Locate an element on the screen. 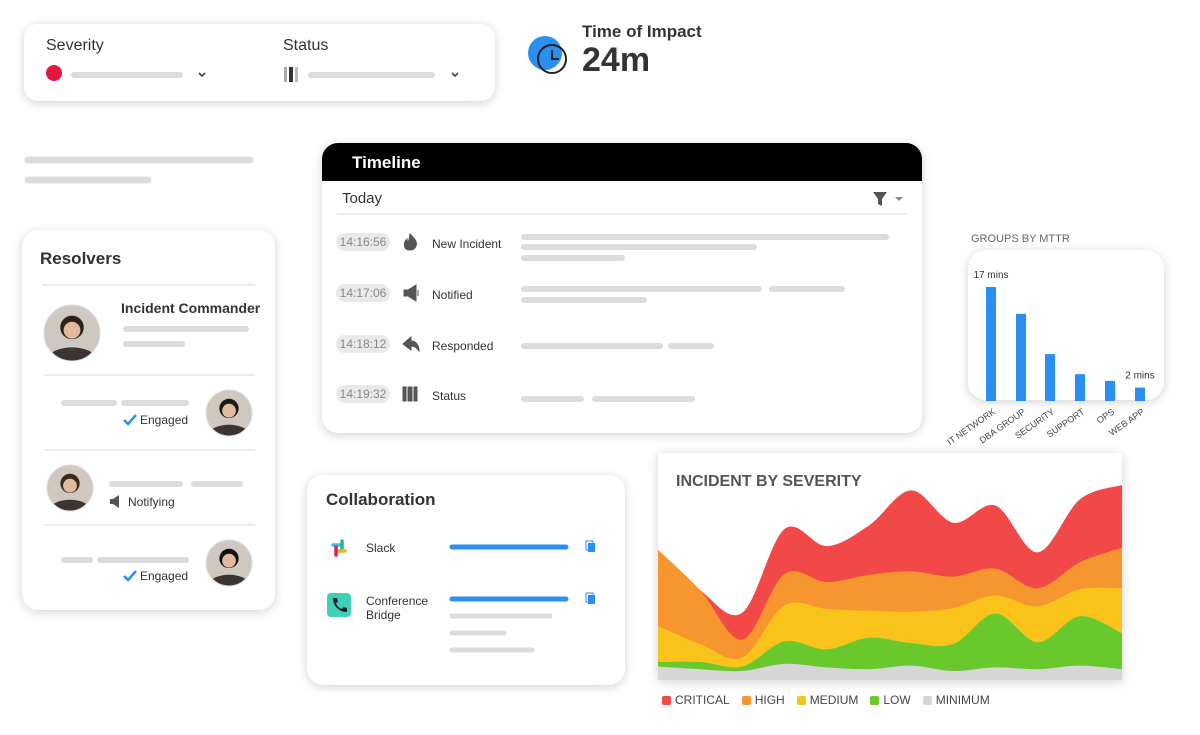 The image size is (1200, 735). value-label: 2 mins is located at coordinates (1139, 376).